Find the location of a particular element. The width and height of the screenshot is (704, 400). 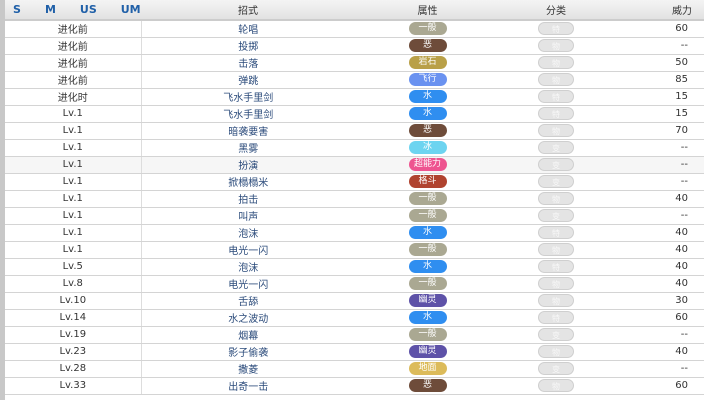

move-link: 扮演 is located at coordinates (248, 165).